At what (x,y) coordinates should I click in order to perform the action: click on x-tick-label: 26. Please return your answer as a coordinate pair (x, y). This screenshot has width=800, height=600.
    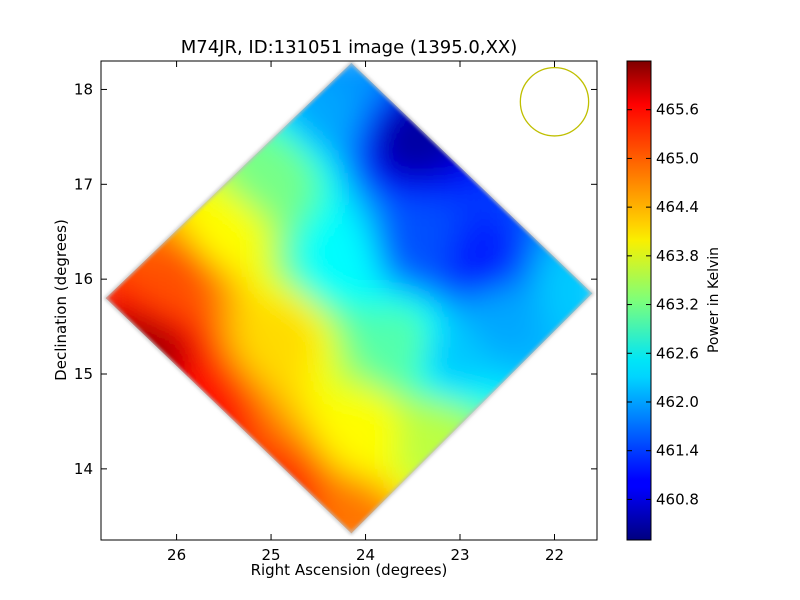
    Looking at the image, I should click on (176, 555).